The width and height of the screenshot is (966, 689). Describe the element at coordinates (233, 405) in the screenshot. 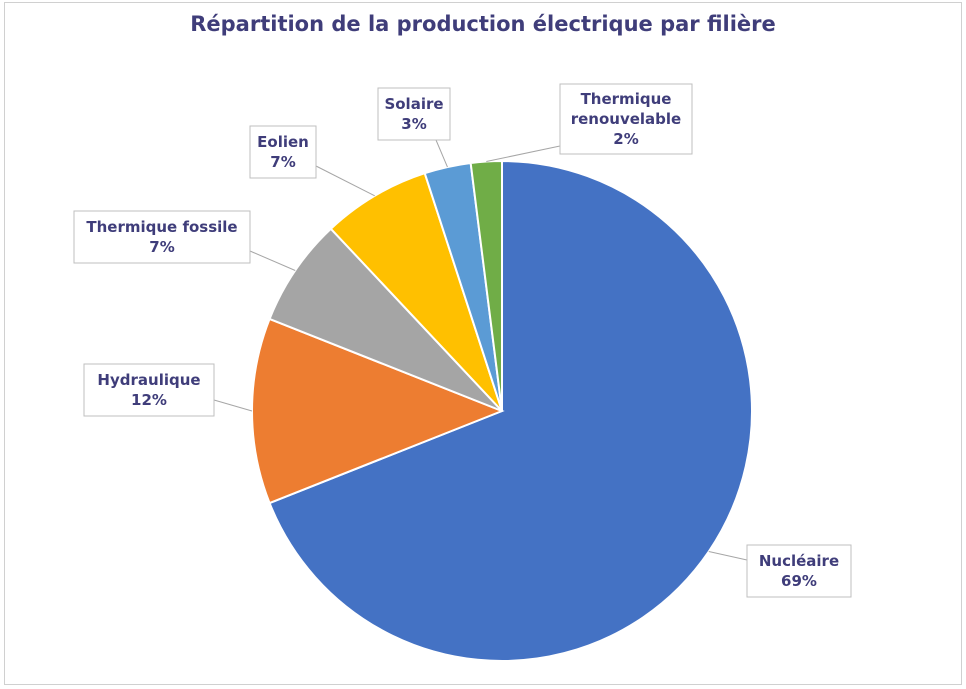

I see `leader-line-hydraulique` at that location.